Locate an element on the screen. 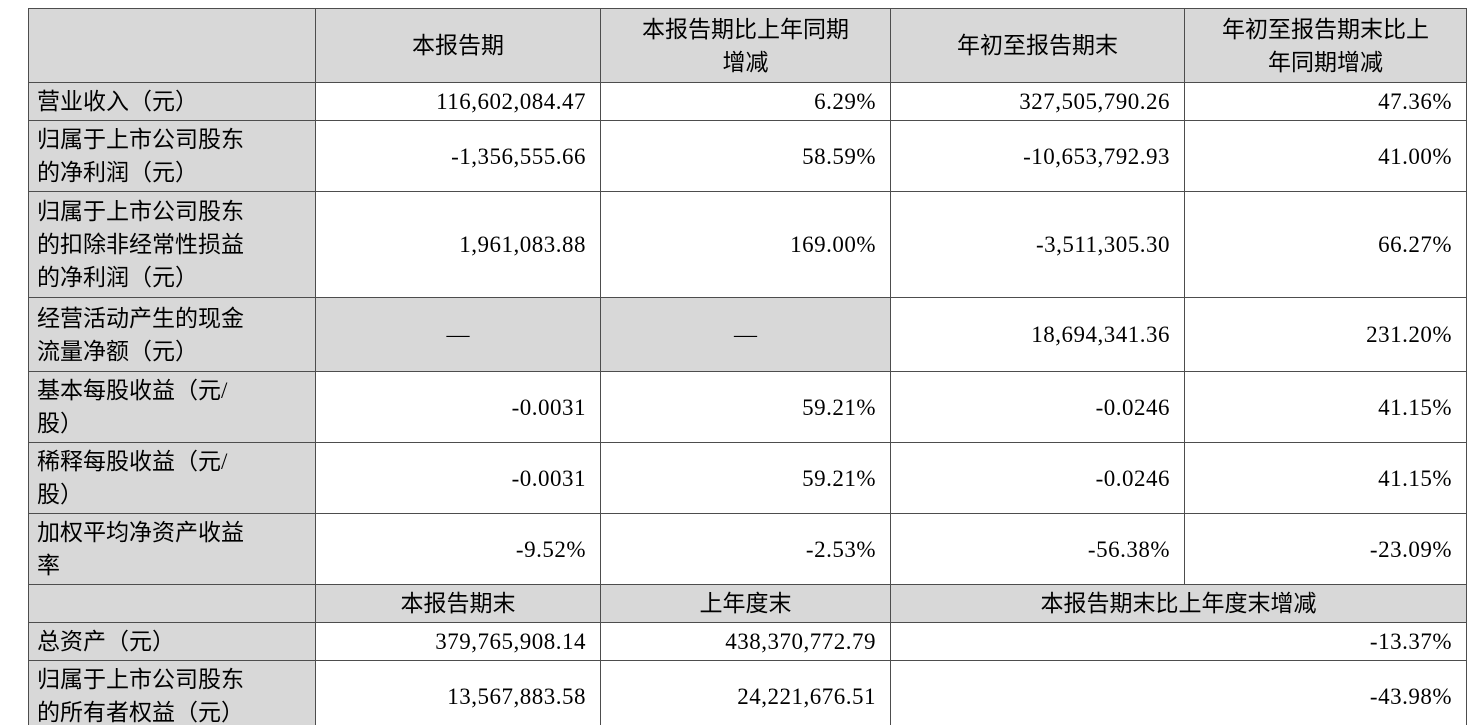  table-header-row: 本报告期 本报告期比上年同期增减 年初至报告期末 年初至报告期末比上年同期增减 is located at coordinates (747, 45).